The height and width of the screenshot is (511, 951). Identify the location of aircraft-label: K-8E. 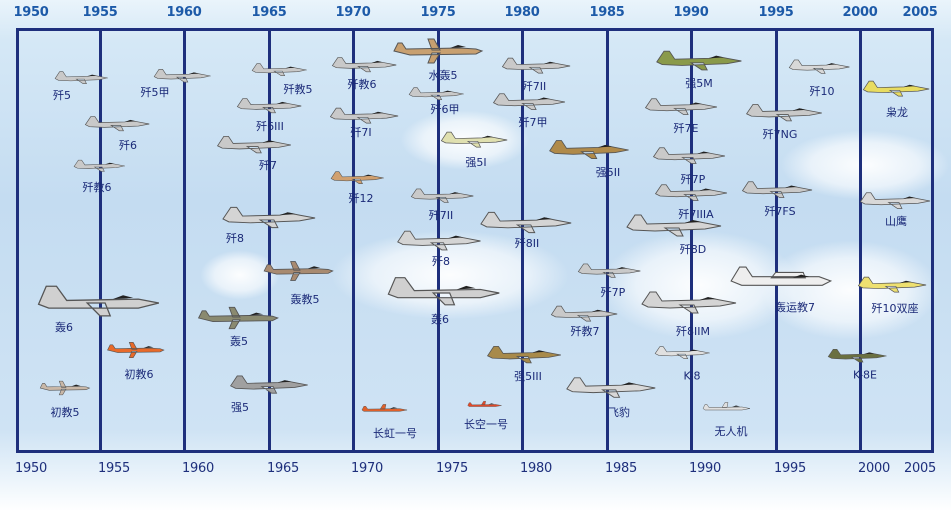
(865, 375).